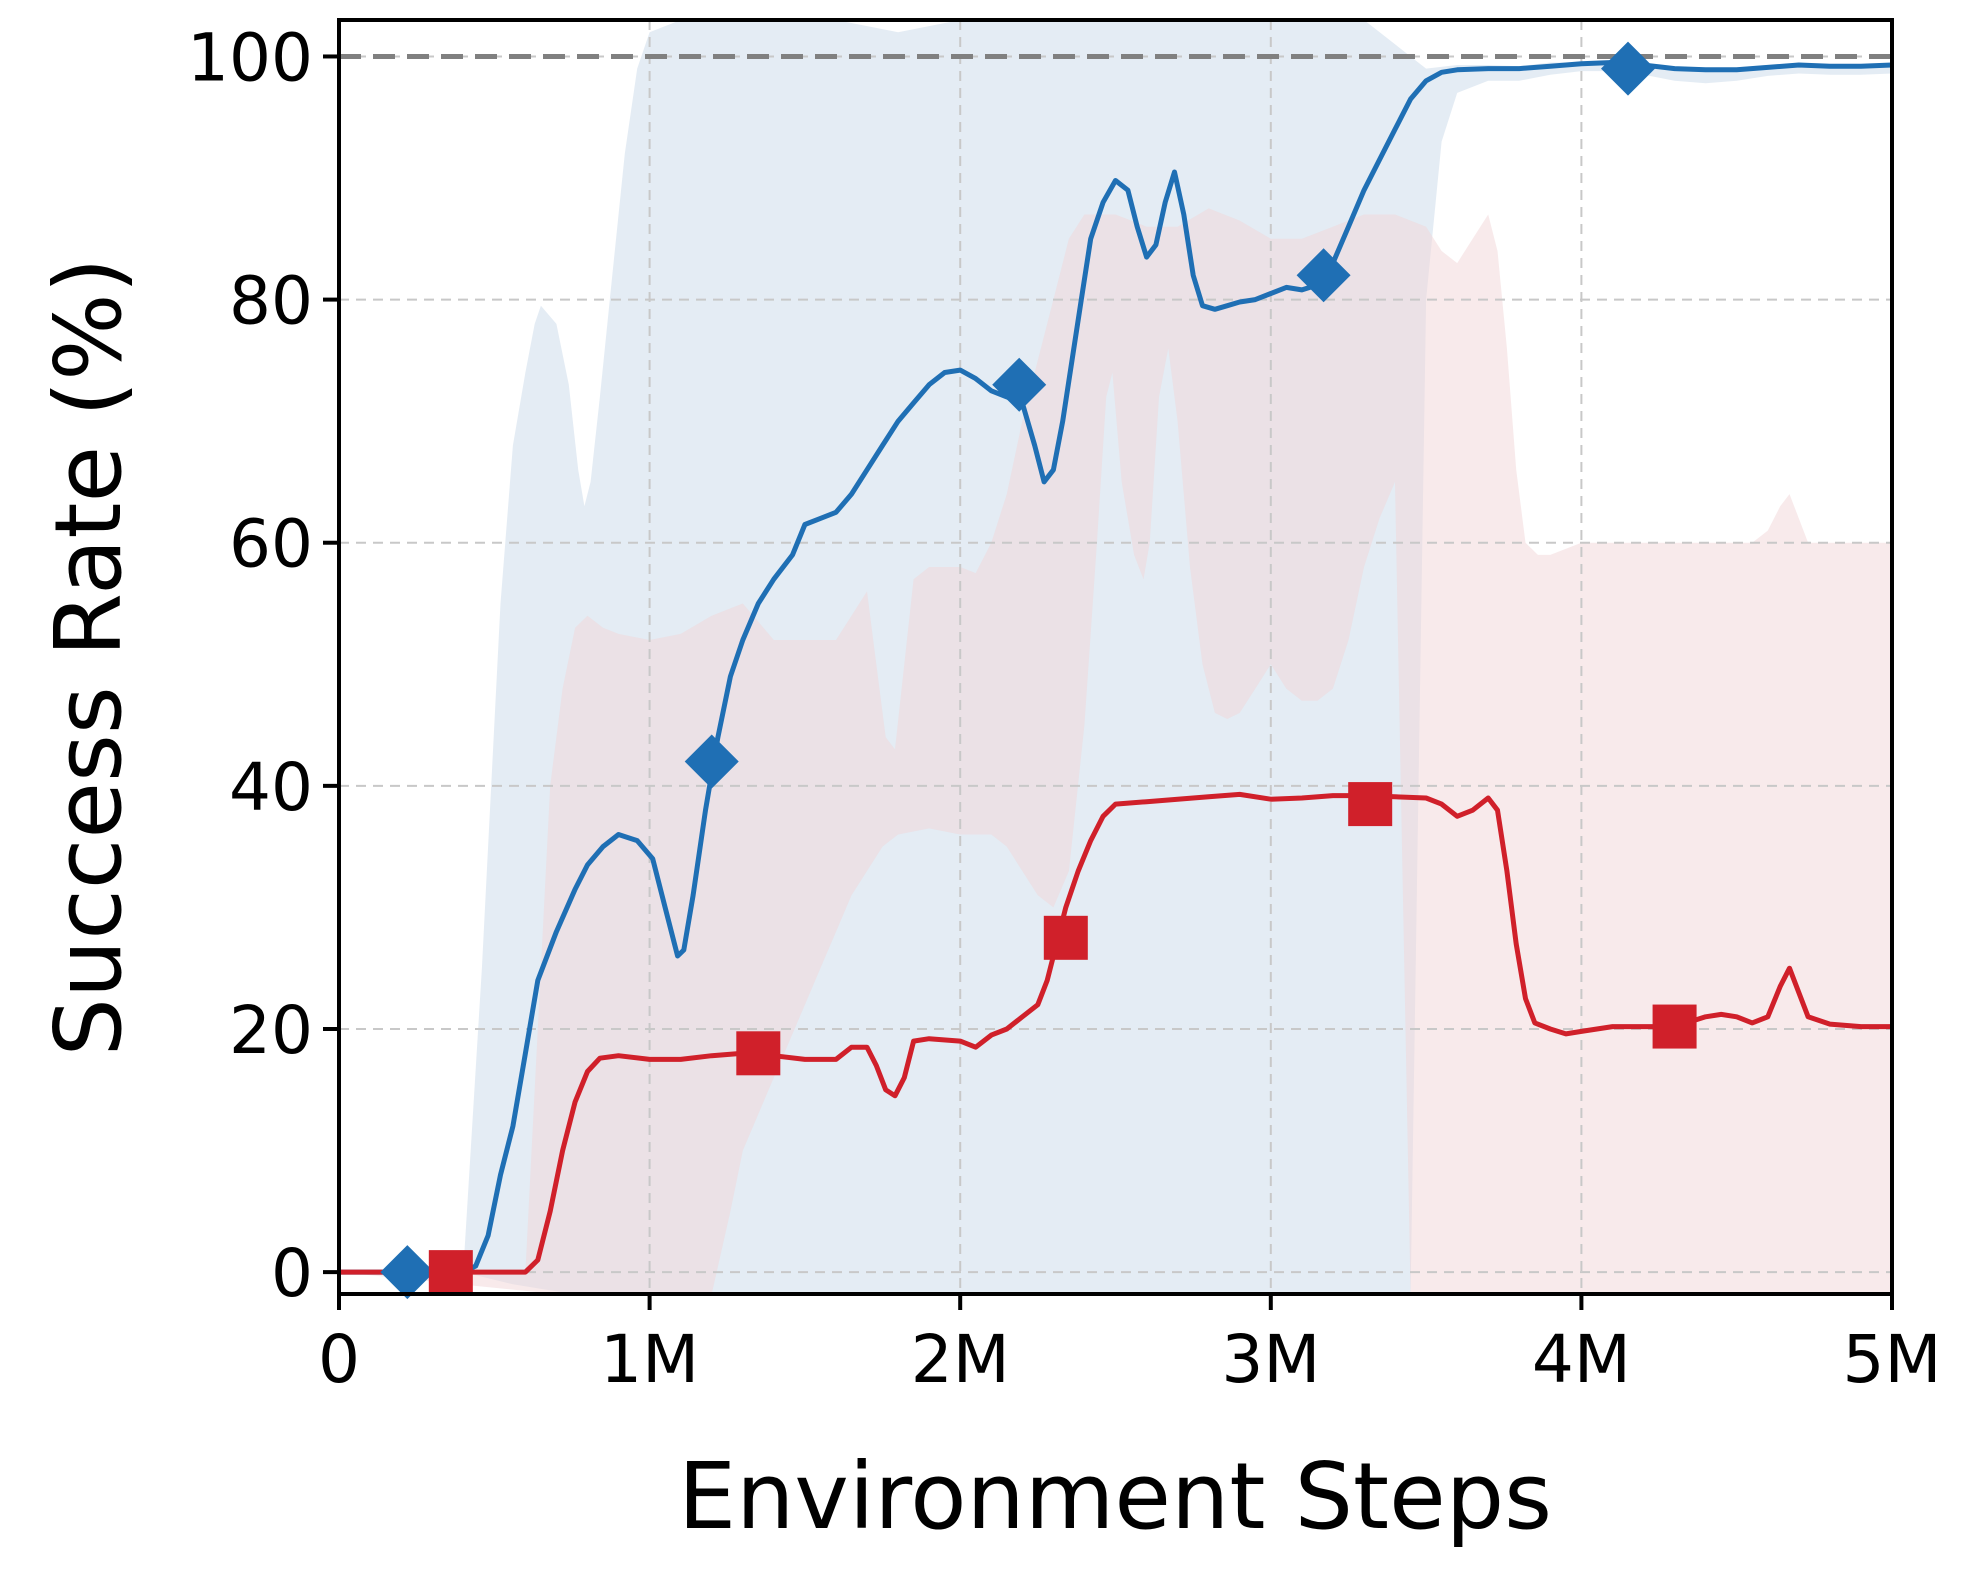 The image size is (1968, 1572). I want to click on y-tick-label: 20, so click(271, 1030).